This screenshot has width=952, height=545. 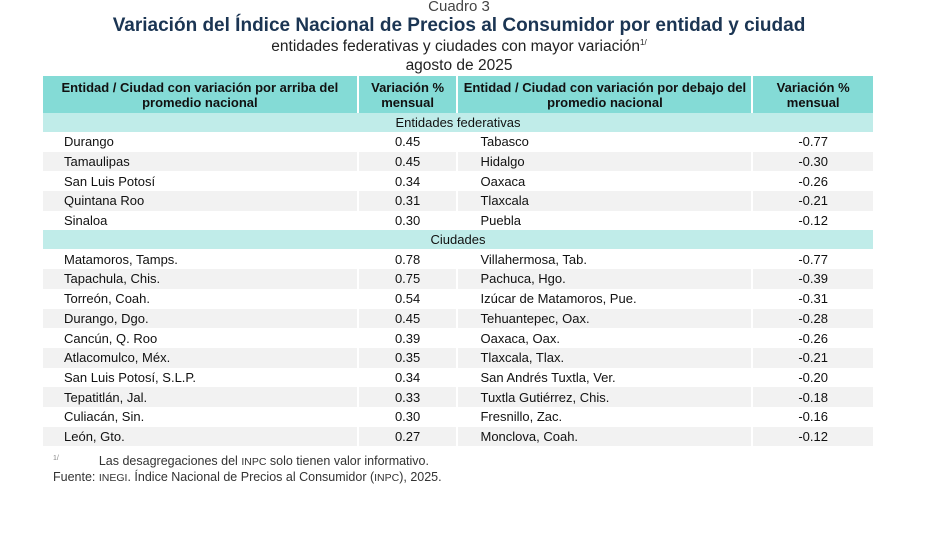 What do you see at coordinates (86, 221) in the screenshot?
I see `entity-cell: Sinaloa` at bounding box center [86, 221].